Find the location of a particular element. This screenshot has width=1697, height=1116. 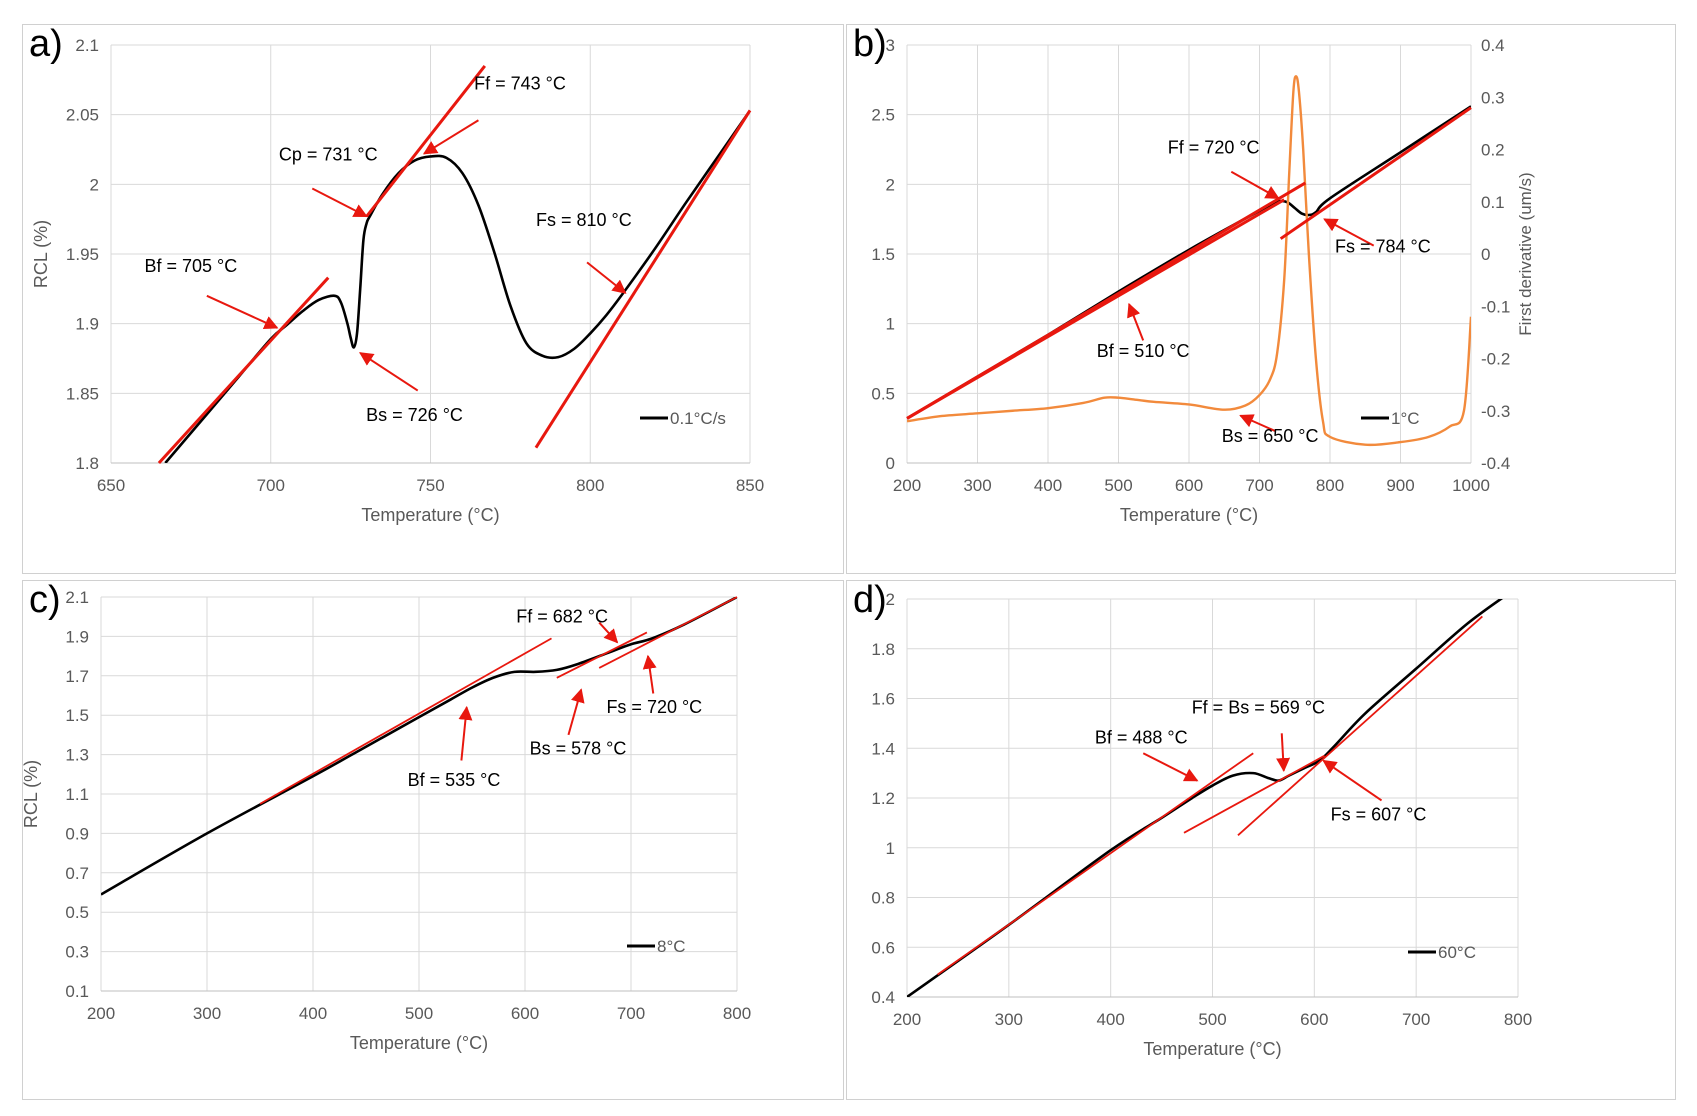

x-tick-label: 650 is located at coordinates (111, 485).